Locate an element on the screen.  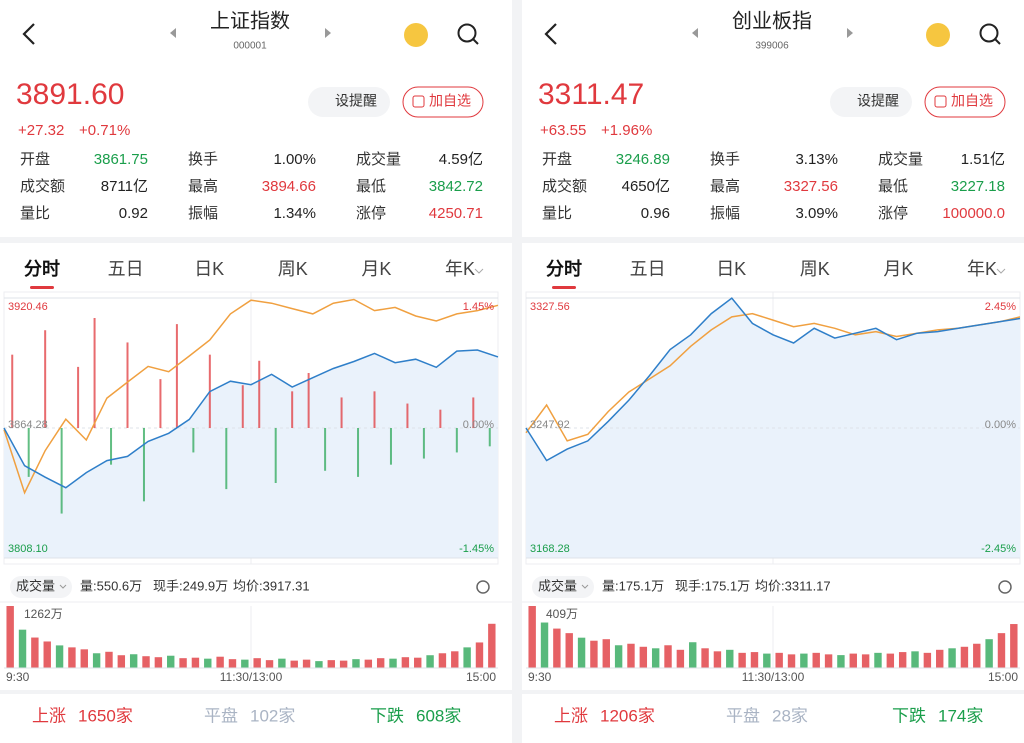
stat-value: 3.13% is located at coordinates (816, 159).